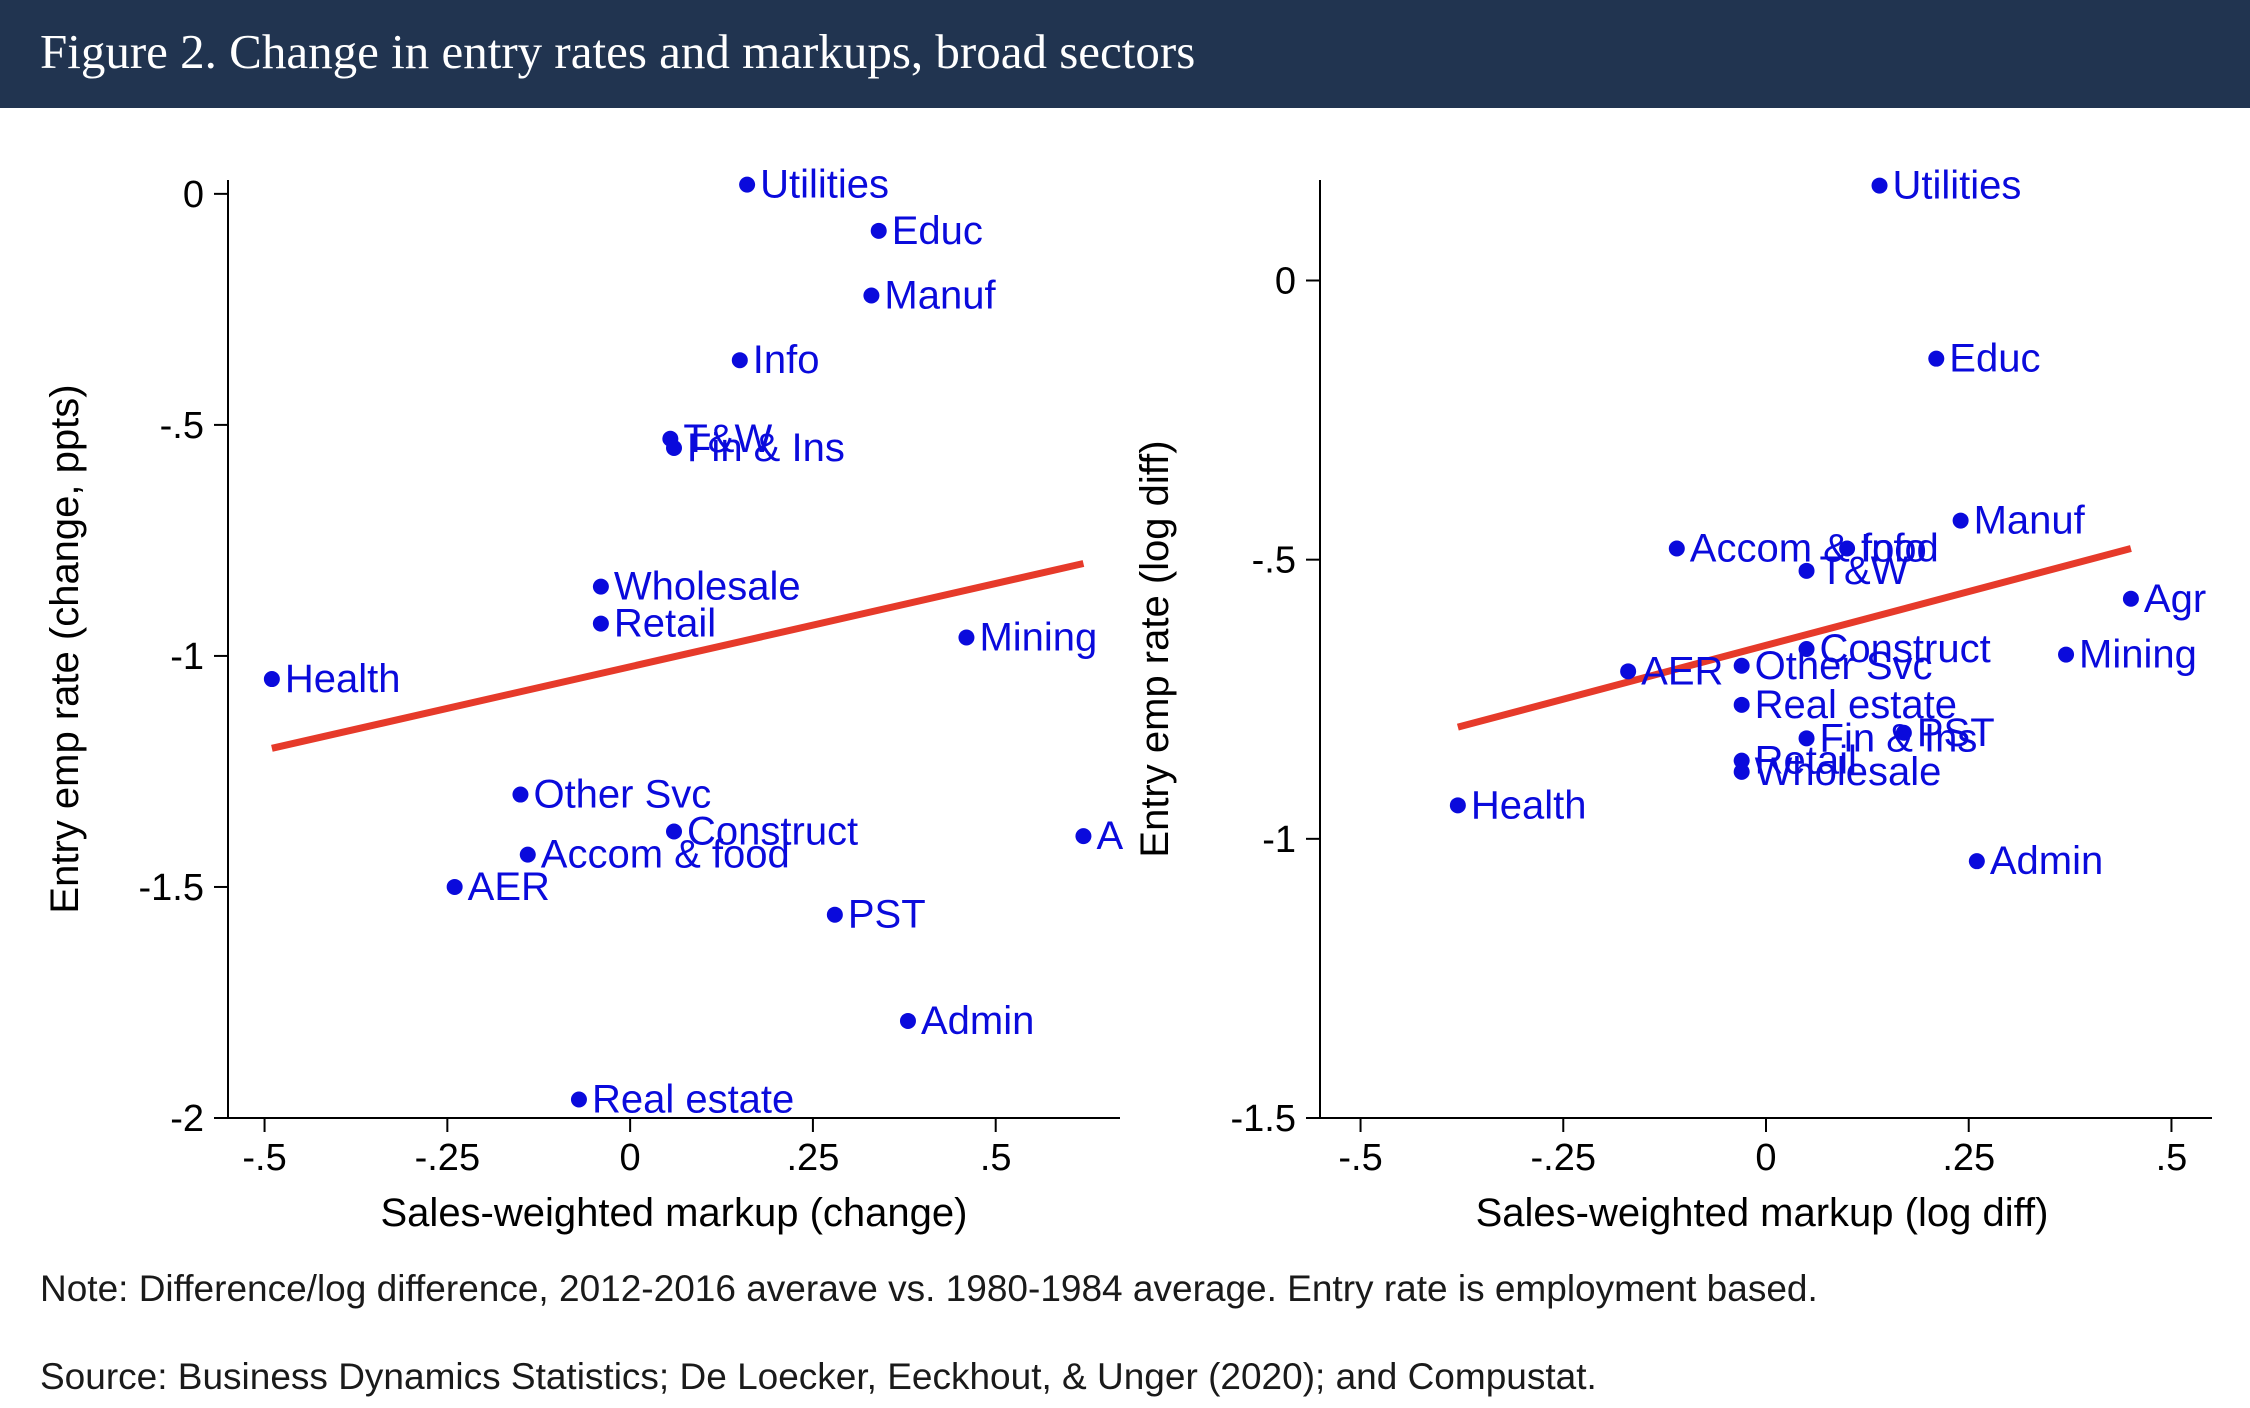 This screenshot has height=1408, width=2250. What do you see at coordinates (65, 648) in the screenshot?
I see `y-axis-title: Entry emp rate (change, ppts)` at bounding box center [65, 648].